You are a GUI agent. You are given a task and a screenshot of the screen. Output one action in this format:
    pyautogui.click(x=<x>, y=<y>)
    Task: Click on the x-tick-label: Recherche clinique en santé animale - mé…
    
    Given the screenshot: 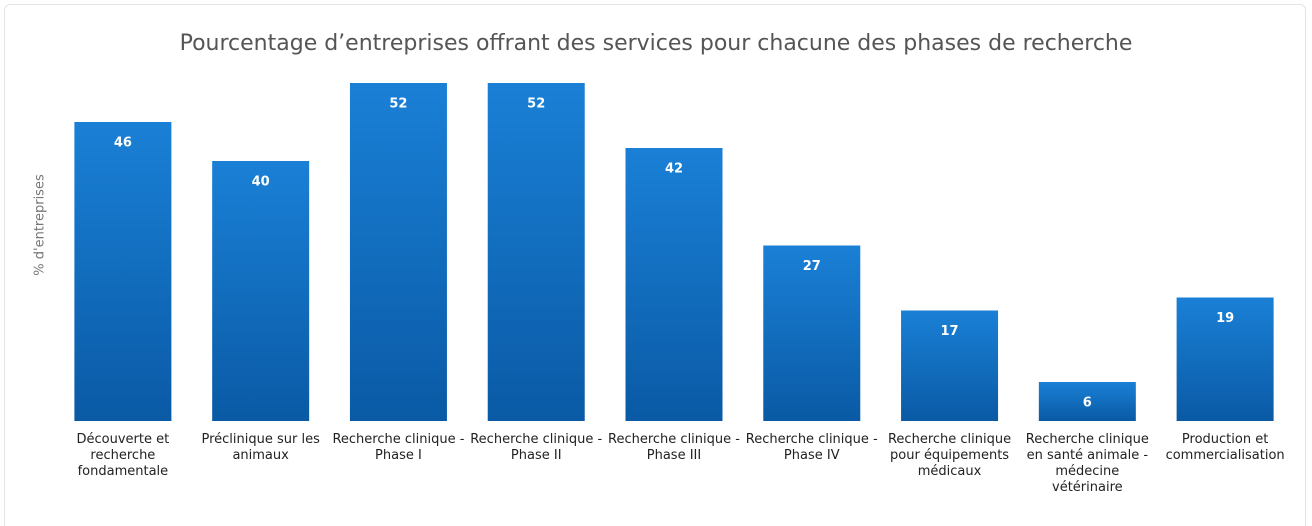 What is the action you would take?
    pyautogui.click(x=1087, y=463)
    